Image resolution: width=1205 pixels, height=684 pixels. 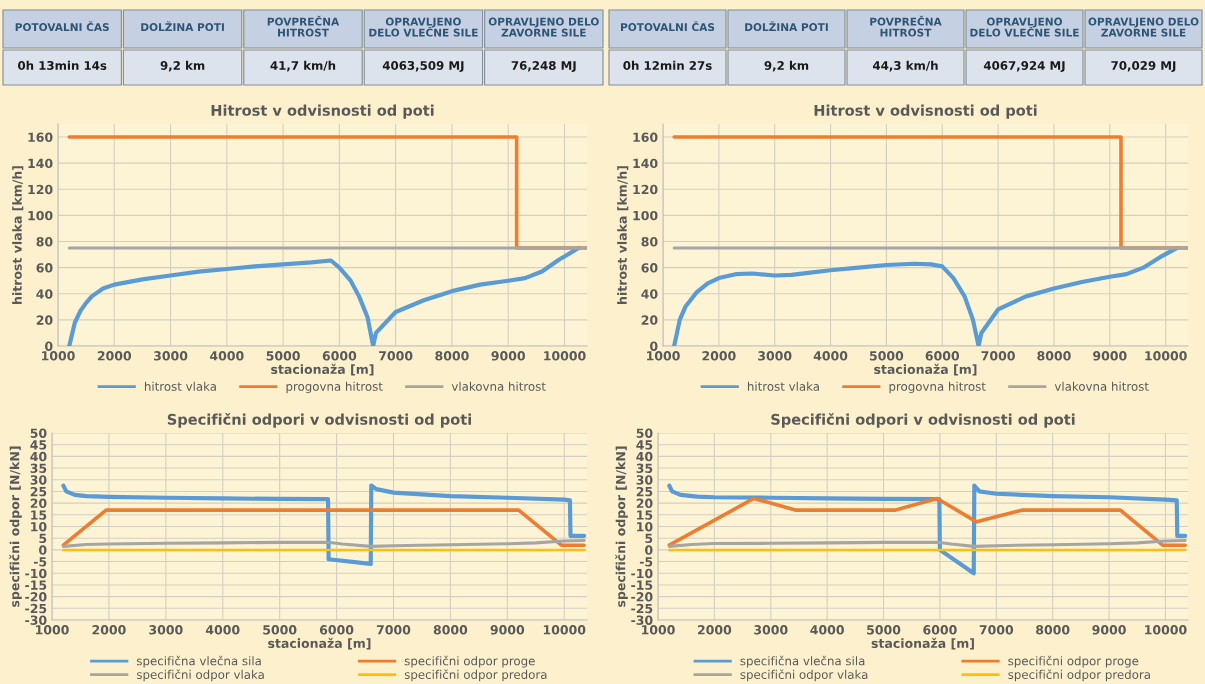 I want to click on category-label: DOLŽINA POTI, so click(x=182, y=26).